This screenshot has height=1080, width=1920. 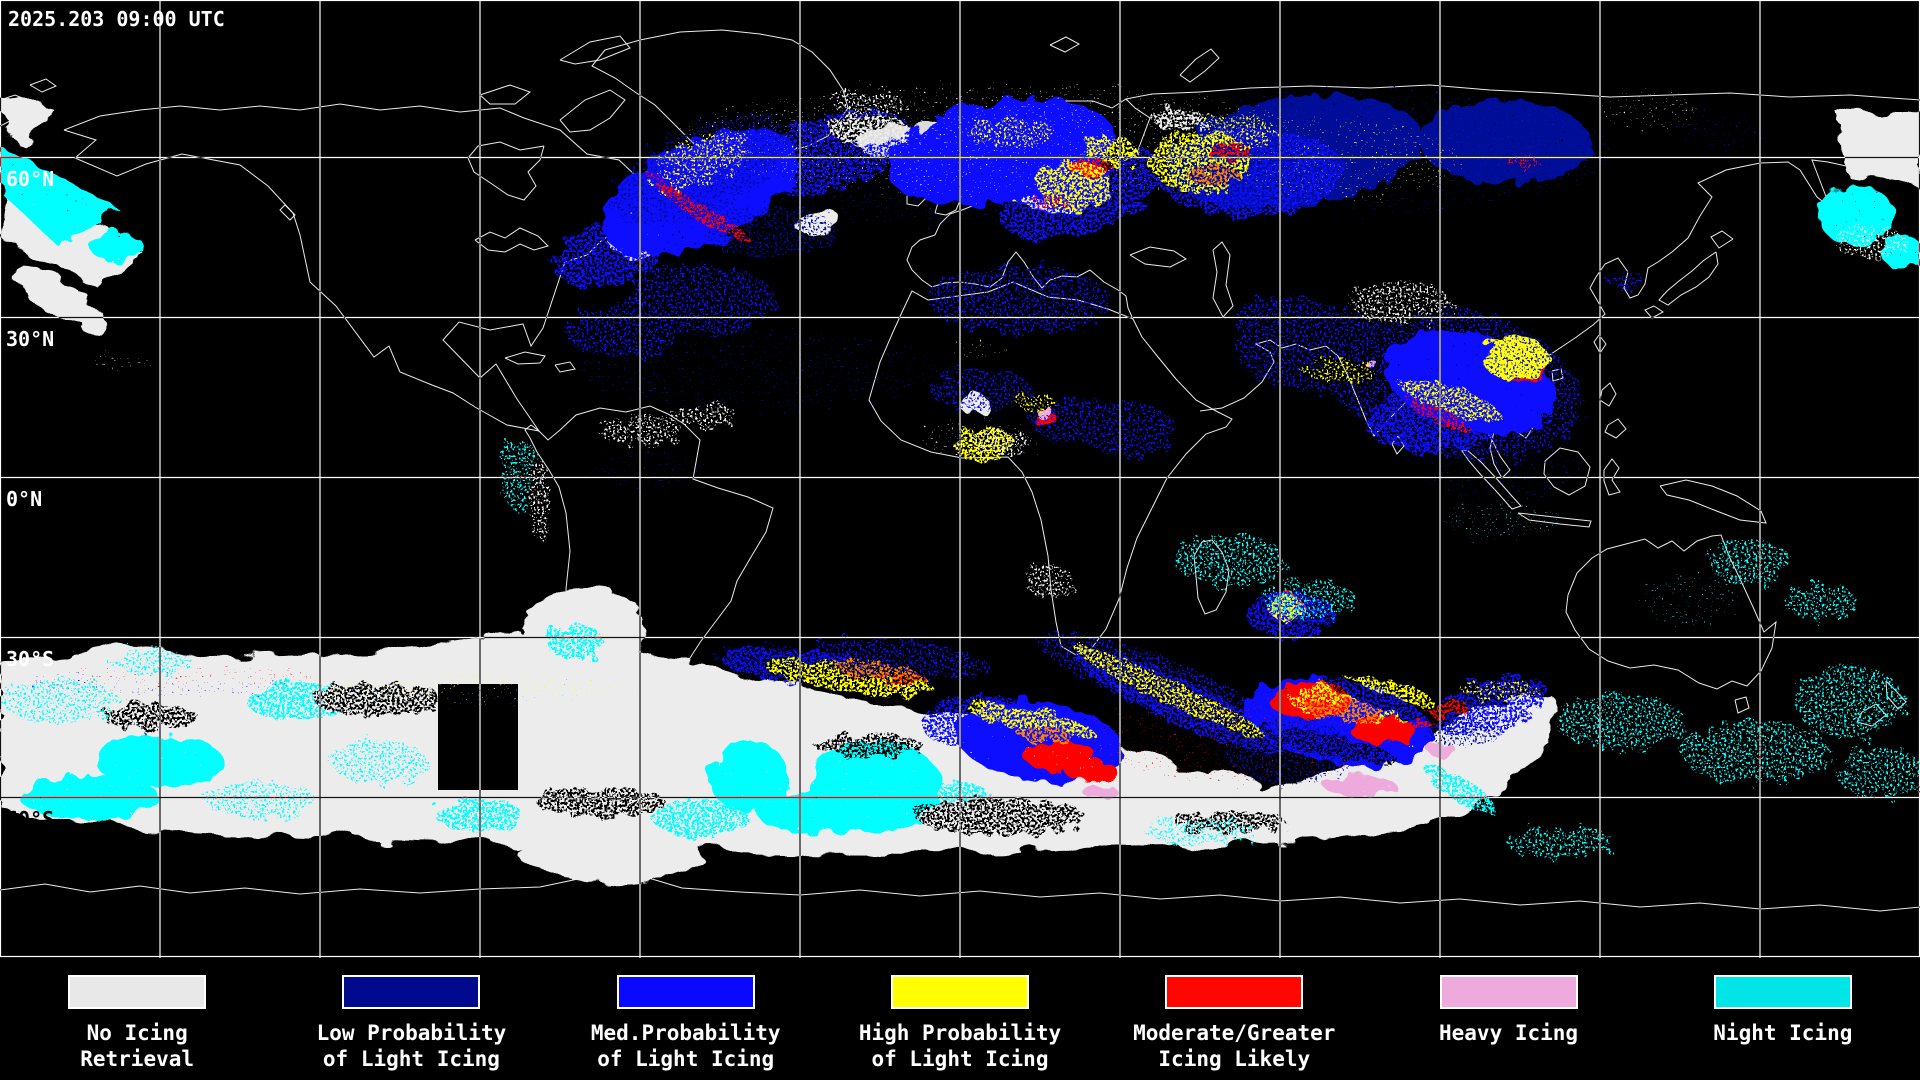 I want to click on lat-label-0n: 0°N, so click(x=24, y=499).